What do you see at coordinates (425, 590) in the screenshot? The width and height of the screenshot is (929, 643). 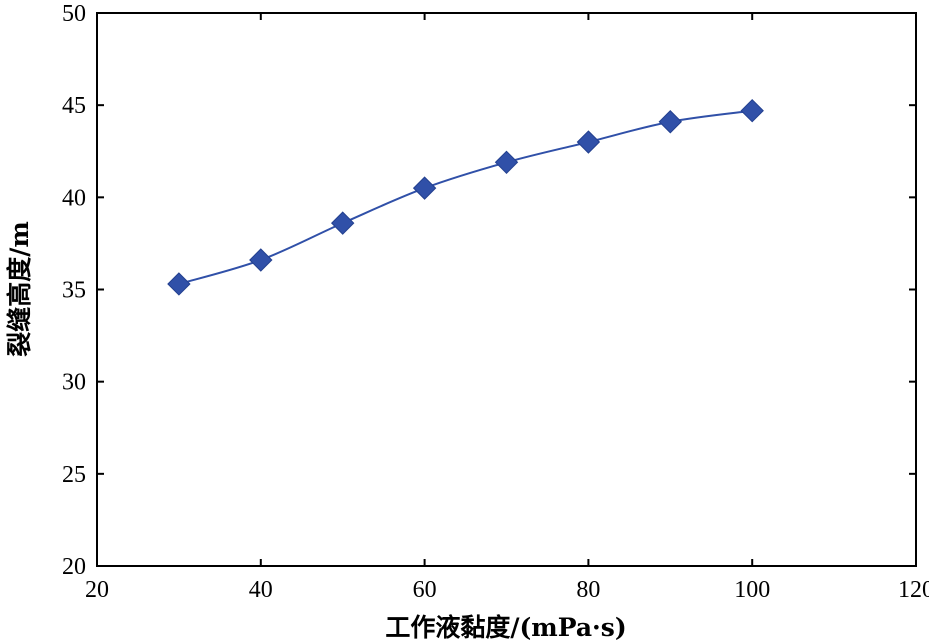 I see `x-tick-label: 60` at bounding box center [425, 590].